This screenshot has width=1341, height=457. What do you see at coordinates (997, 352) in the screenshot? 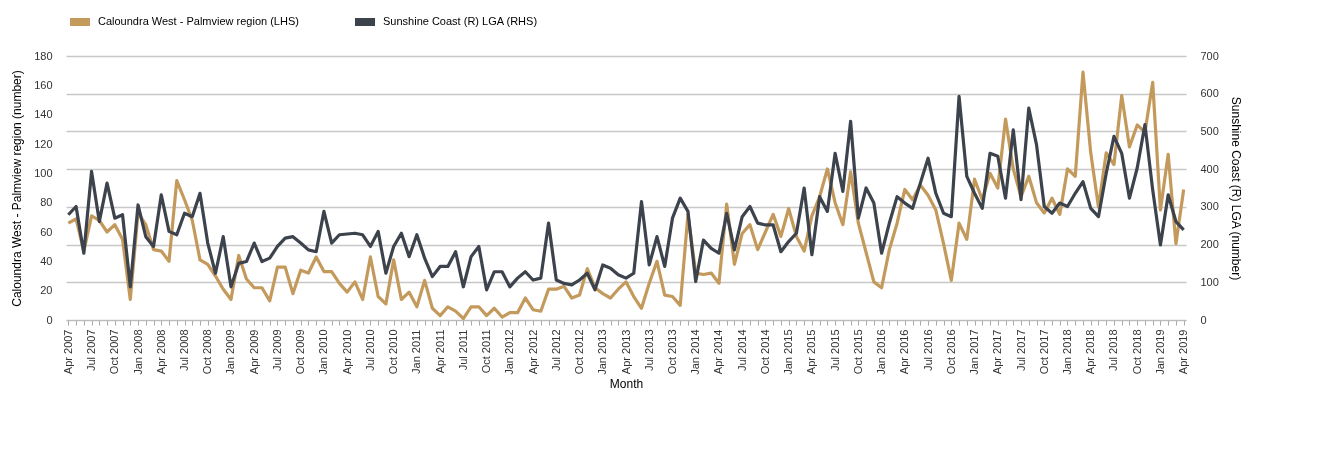
I see `x-tick-label: Apr 2017` at bounding box center [997, 352].